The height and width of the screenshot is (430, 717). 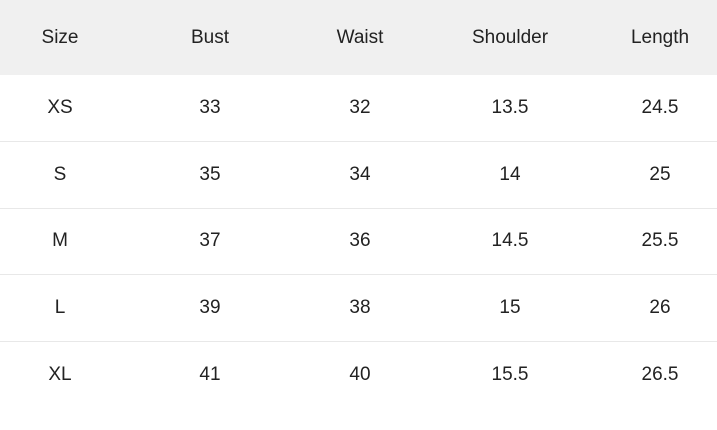 What do you see at coordinates (660, 37) in the screenshot?
I see `header-length: Length` at bounding box center [660, 37].